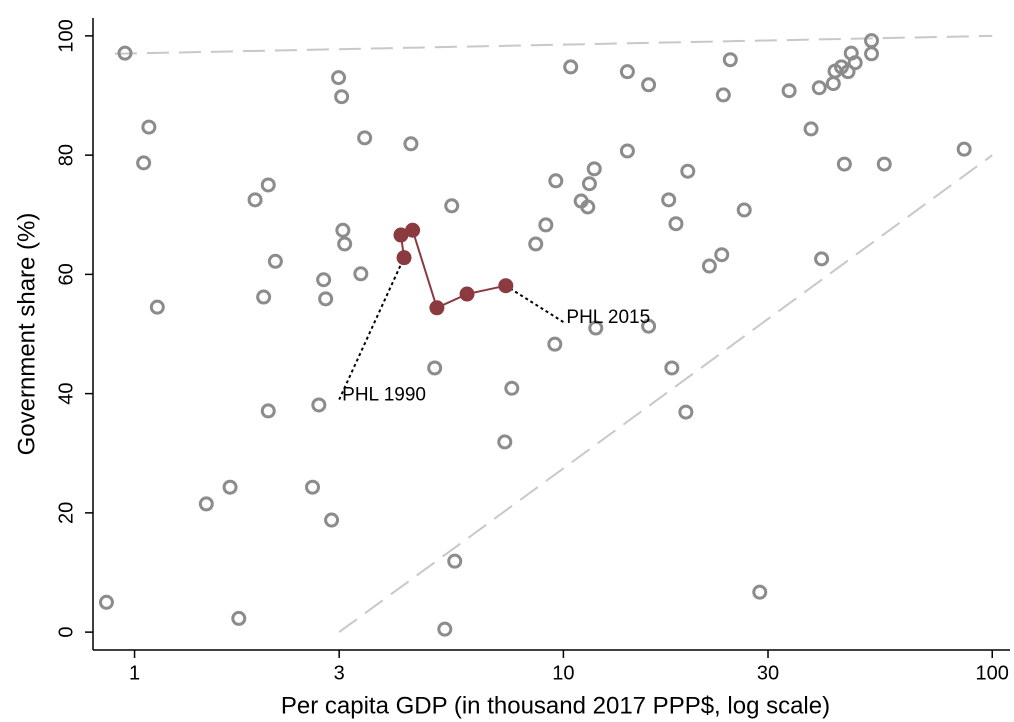 The image size is (1014, 722). What do you see at coordinates (66, 632) in the screenshot?
I see `y-tick-label: 0` at bounding box center [66, 632].